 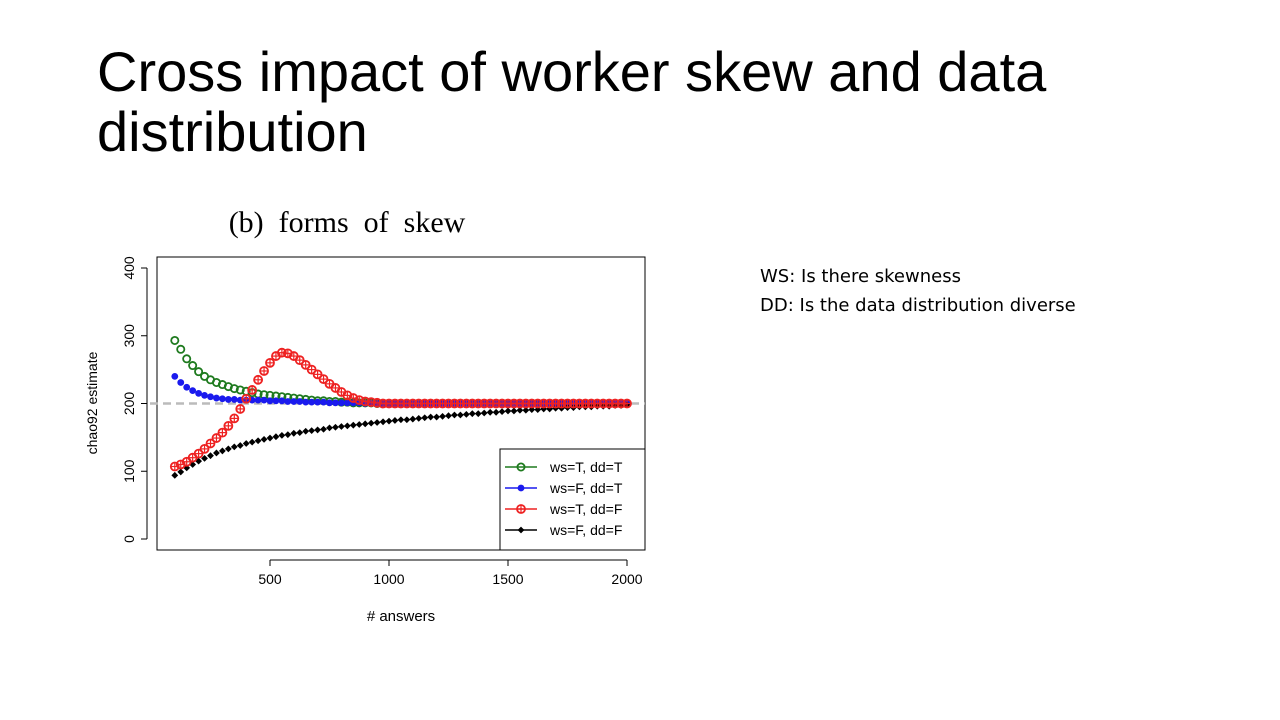 I want to click on legend-label: ws=T, dd=F, so click(x=585, y=509).